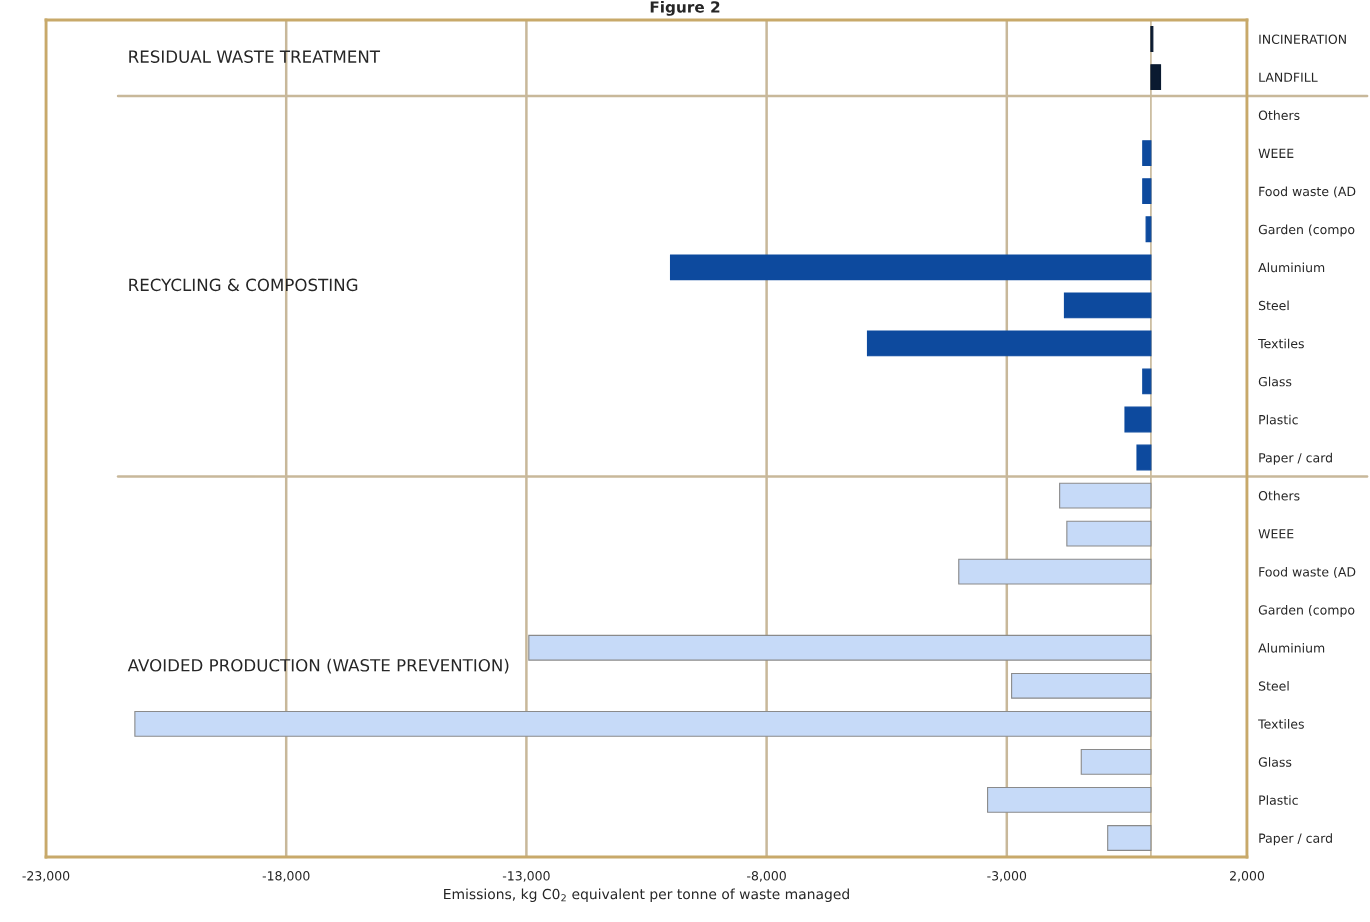 The width and height of the screenshot is (1370, 922). I want to click on x-tick-label: -13,000, so click(526, 876).